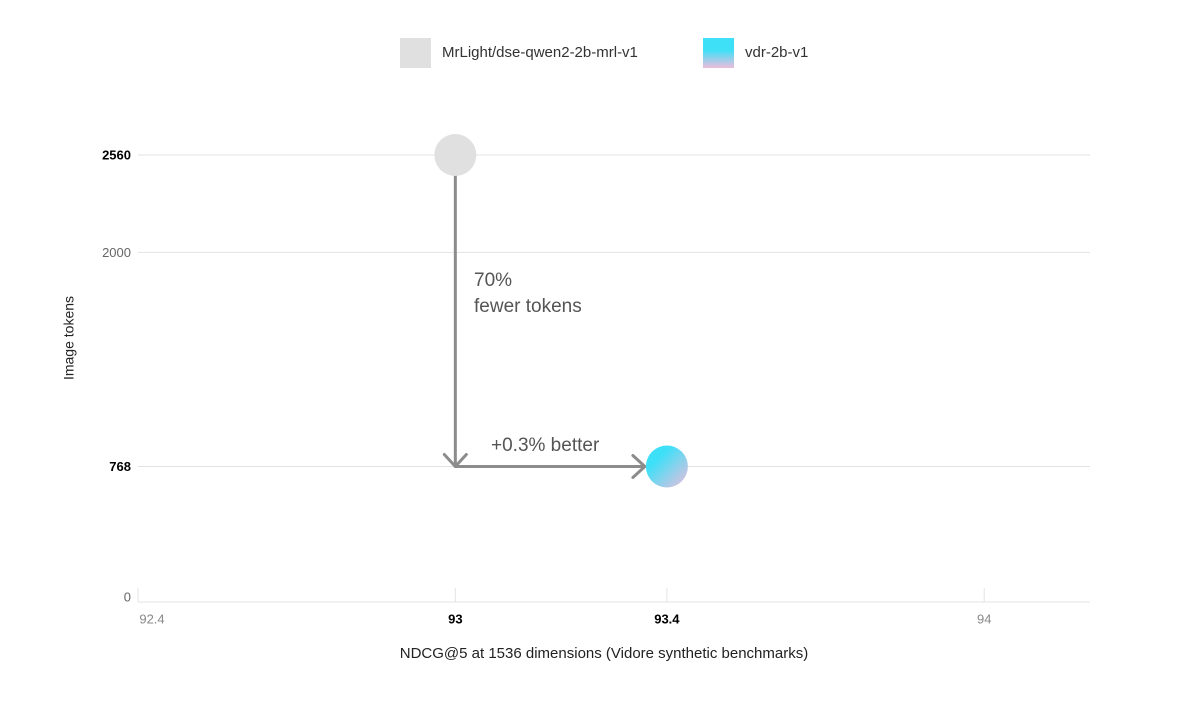 The width and height of the screenshot is (1177, 701). I want to click on legend-label: vdr-2b-v1, so click(776, 52).